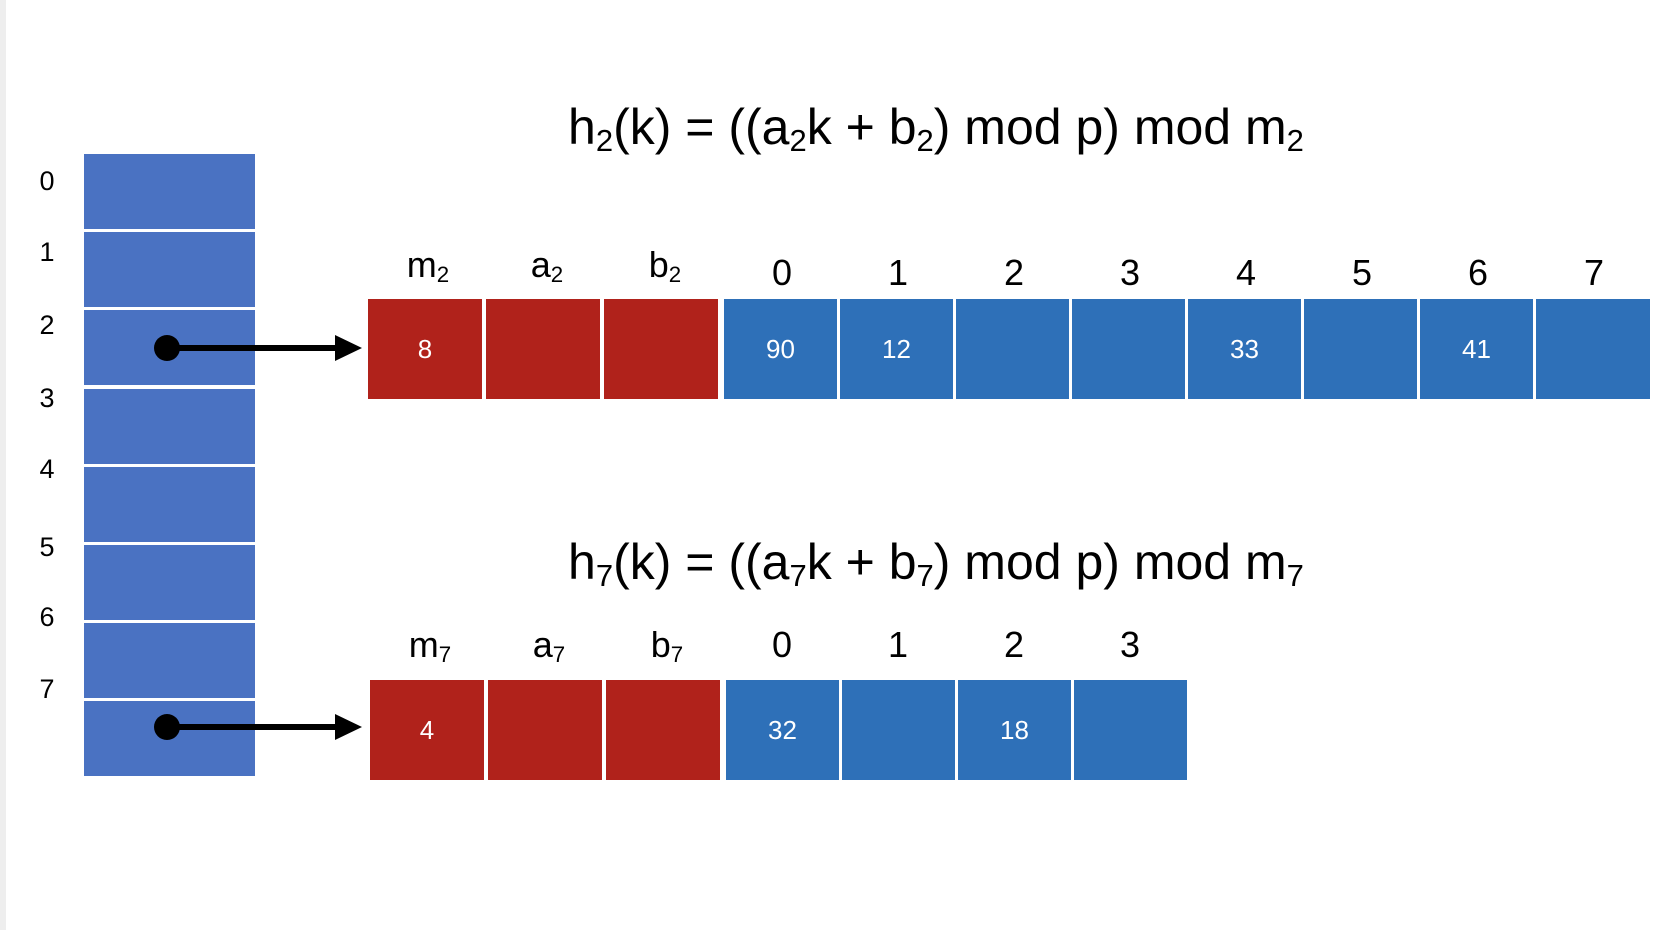 The image size is (1660, 930). I want to click on bucket7-slot-2: 18, so click(1014, 730).